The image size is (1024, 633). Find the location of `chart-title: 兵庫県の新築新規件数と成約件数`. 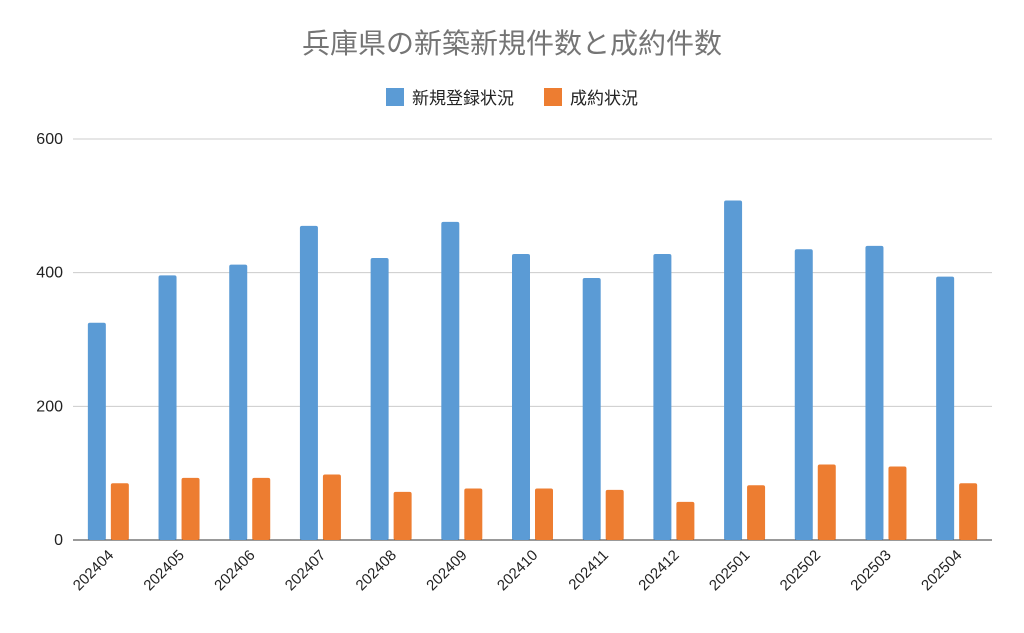

chart-title: 兵庫県の新築新規件数と成約件数 is located at coordinates (511, 43).